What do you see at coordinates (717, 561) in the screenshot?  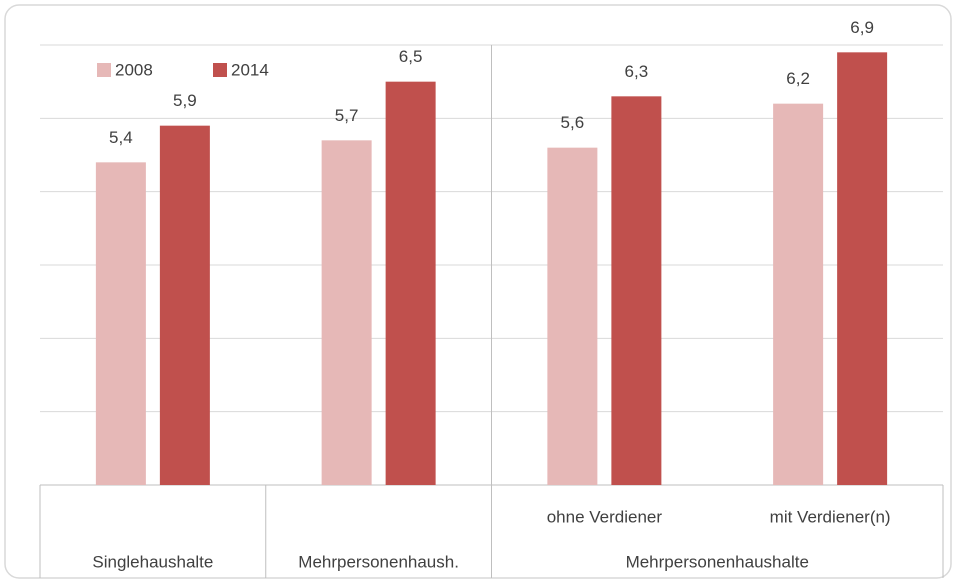 I see `group-label: Mehrpersonenhaushalte` at bounding box center [717, 561].